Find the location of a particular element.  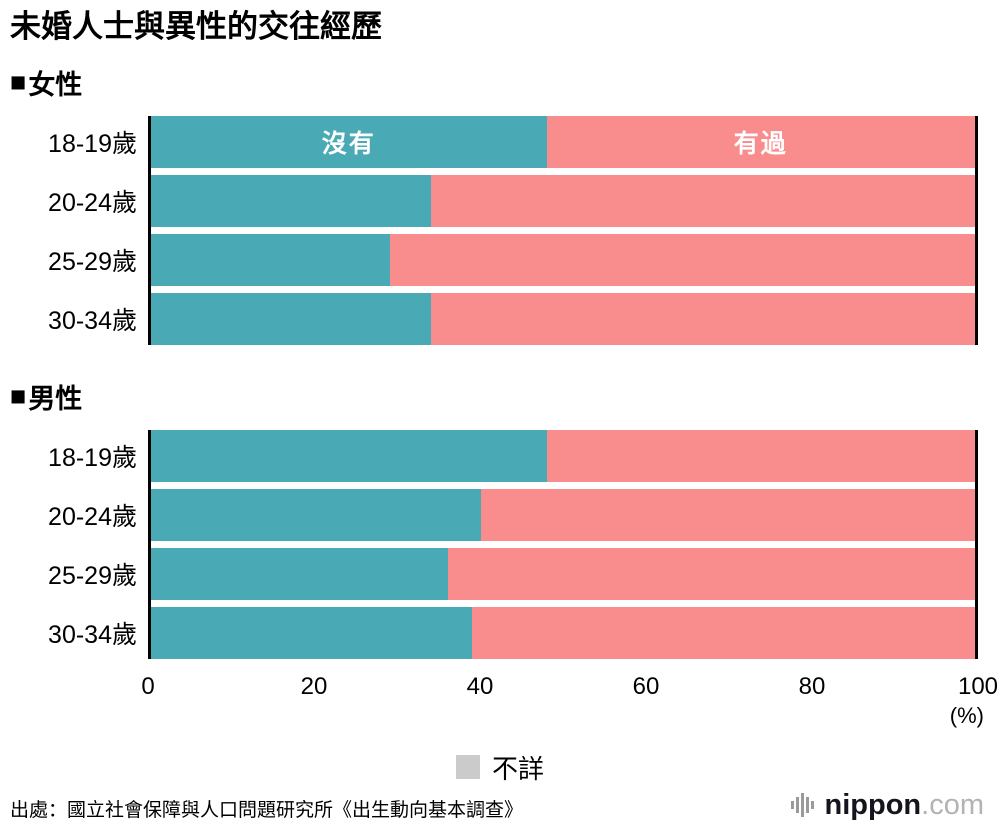

section-title-women: ■ 女性 is located at coordinates (500, 82).